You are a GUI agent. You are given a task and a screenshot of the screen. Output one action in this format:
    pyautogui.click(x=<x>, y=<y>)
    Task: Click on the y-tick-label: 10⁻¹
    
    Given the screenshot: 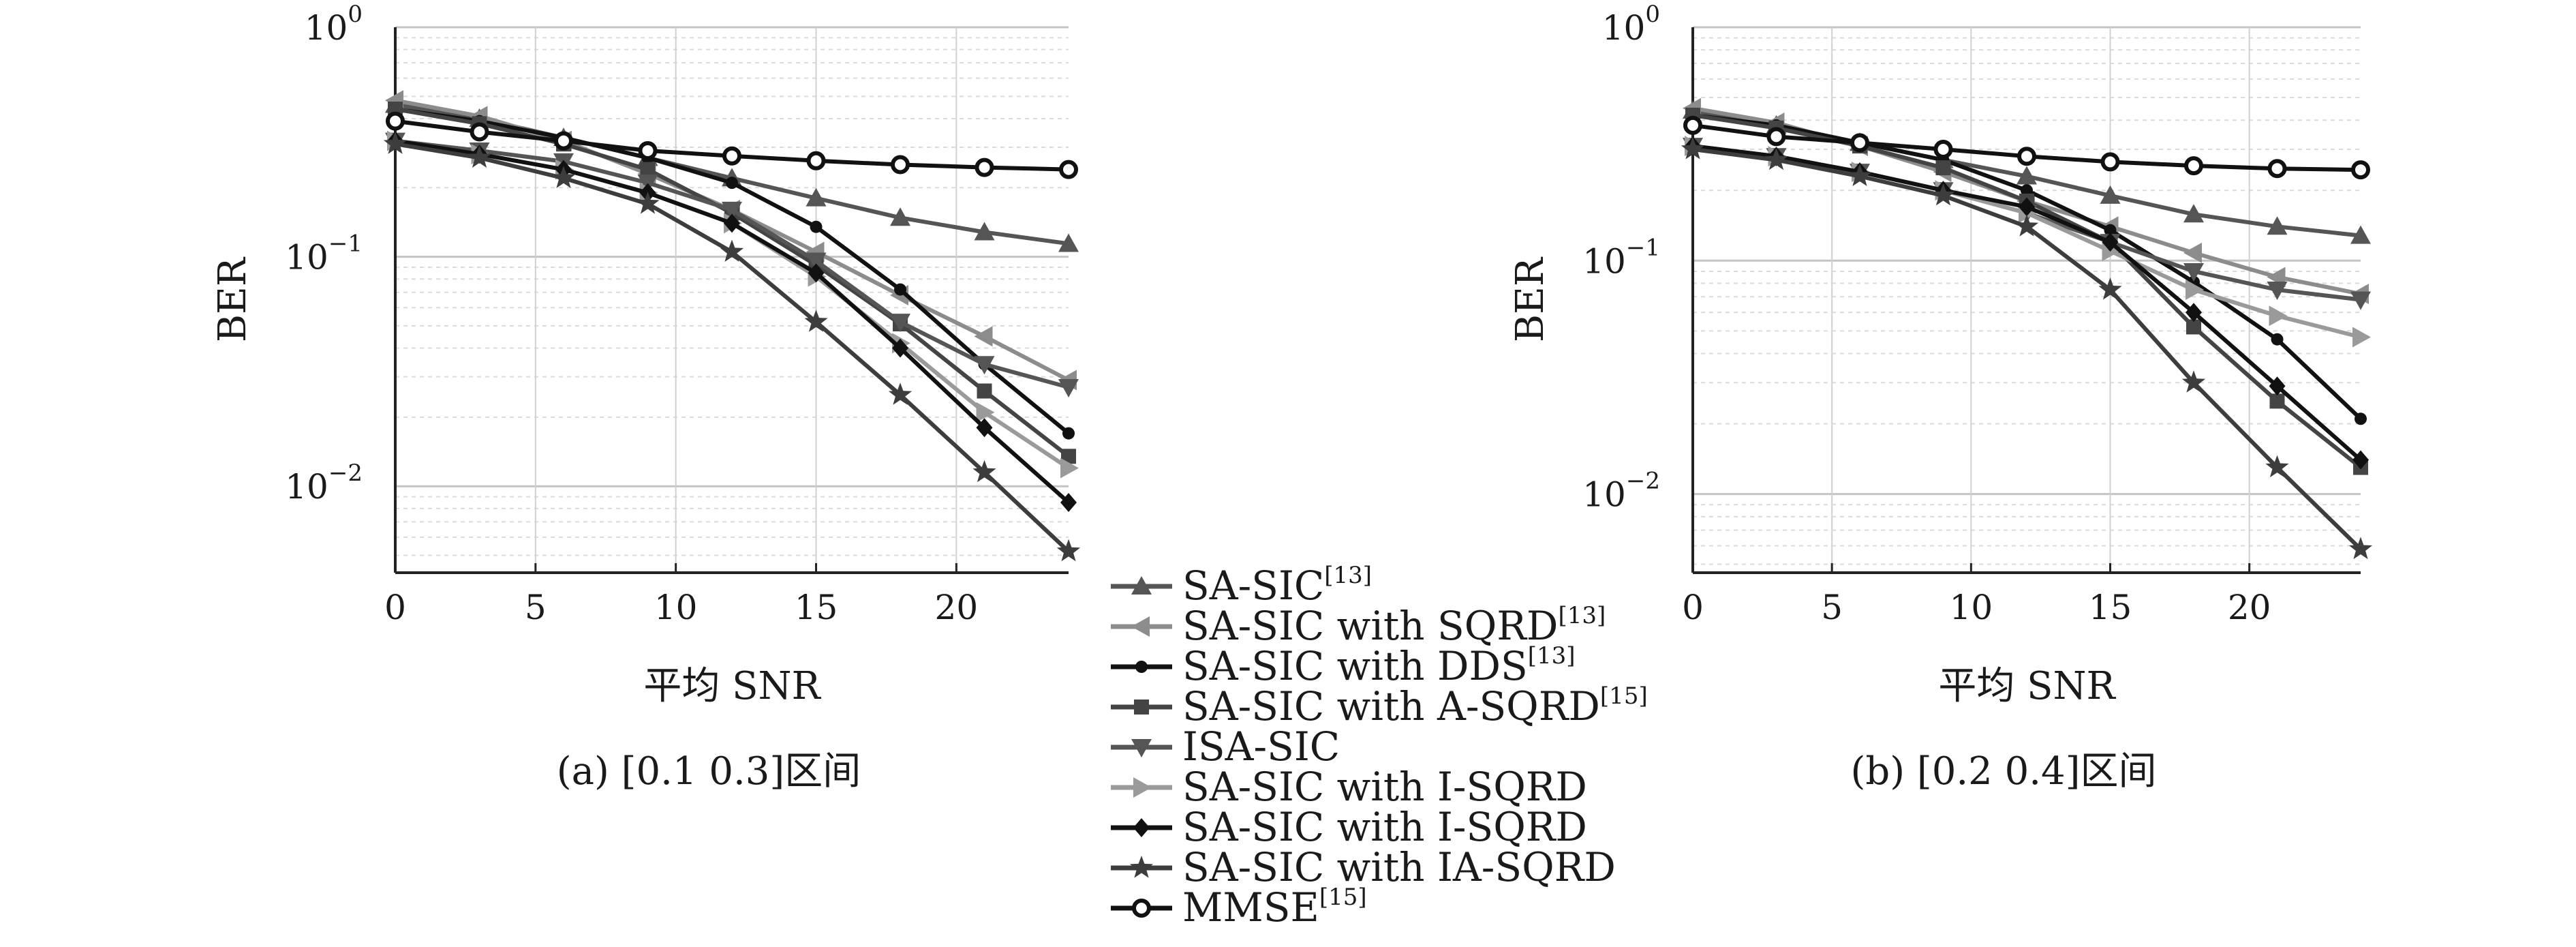 What is the action you would take?
    pyautogui.click(x=324, y=254)
    